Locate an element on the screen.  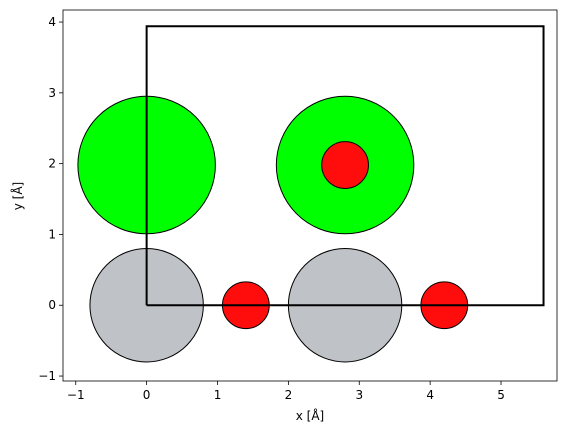
y-tick-label: 2 is located at coordinates (52, 164).